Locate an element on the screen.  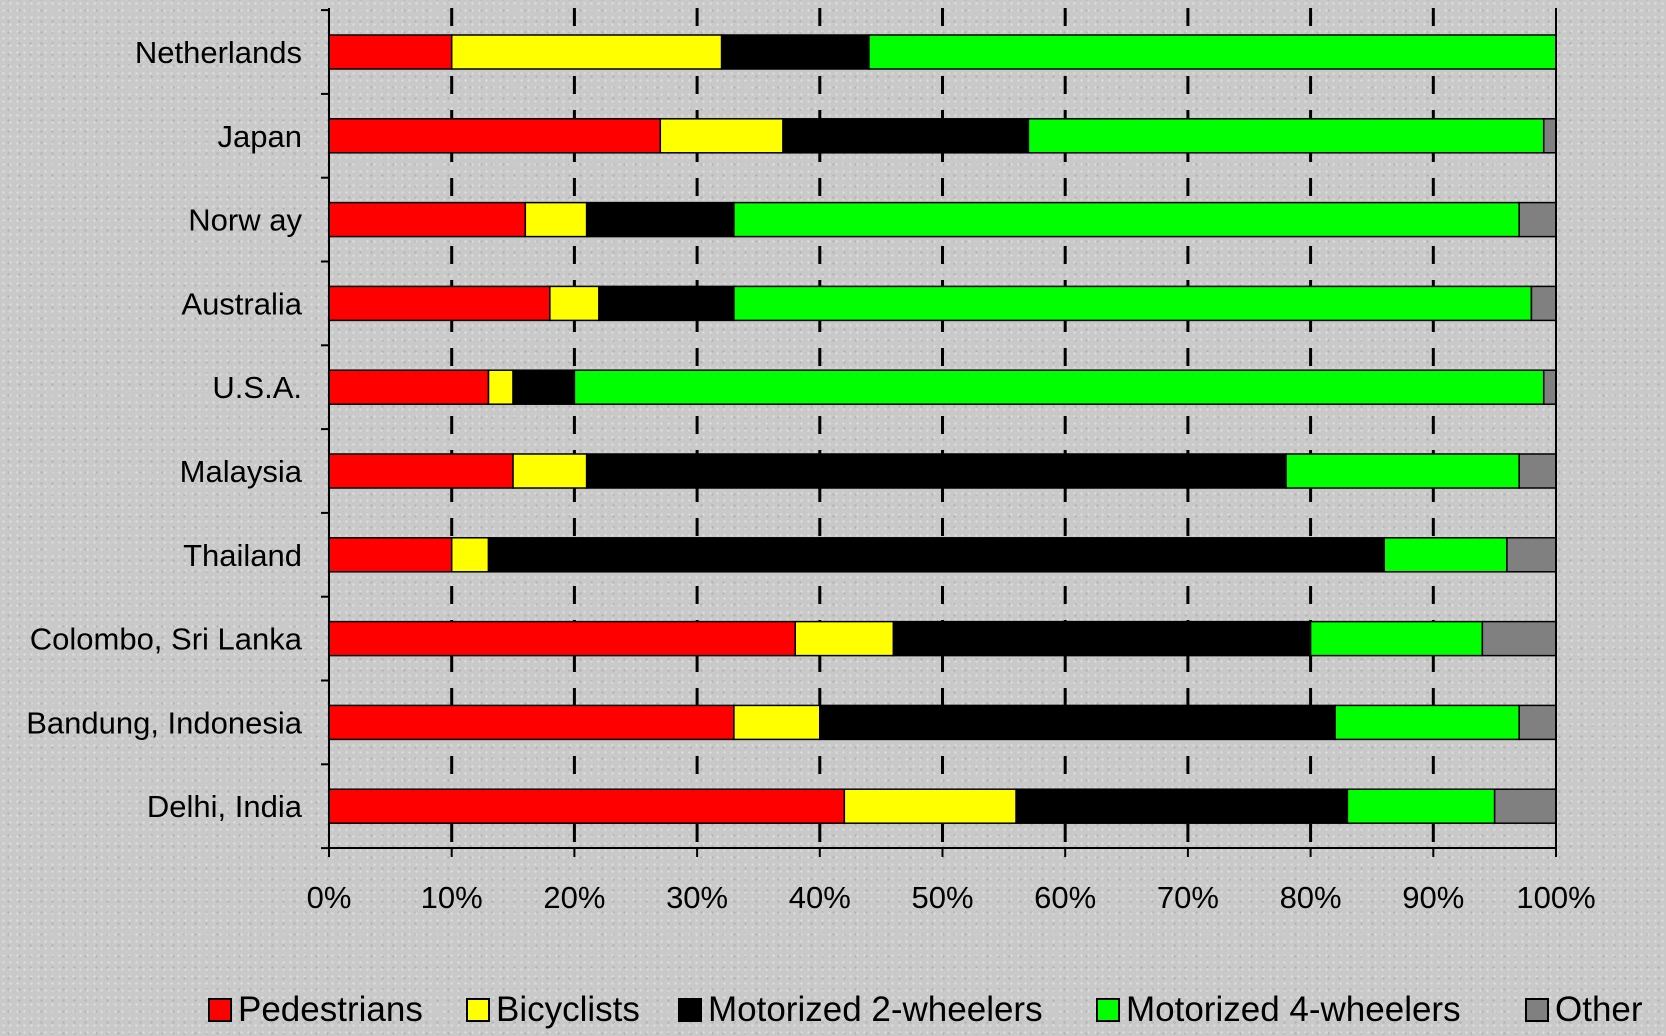
category-label: U.S.A. is located at coordinates (257, 387).